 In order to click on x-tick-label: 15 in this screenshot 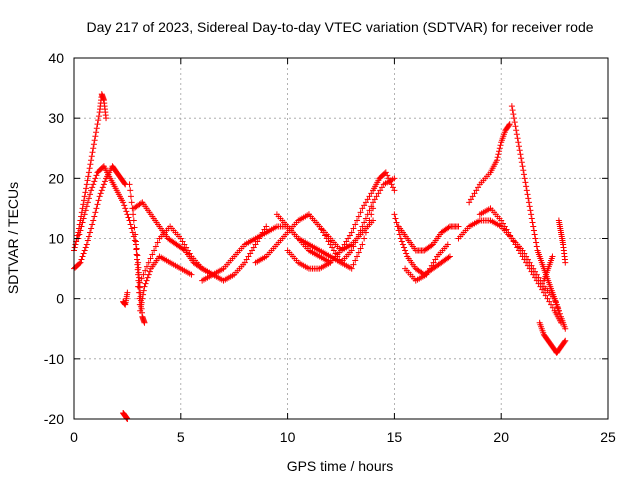, I will do `click(395, 437)`.